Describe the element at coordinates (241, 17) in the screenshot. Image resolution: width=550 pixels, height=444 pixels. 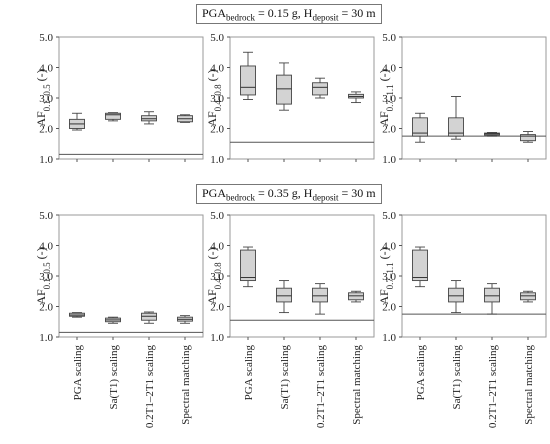
I see `header-top-pga-sub: bedrock` at that location.